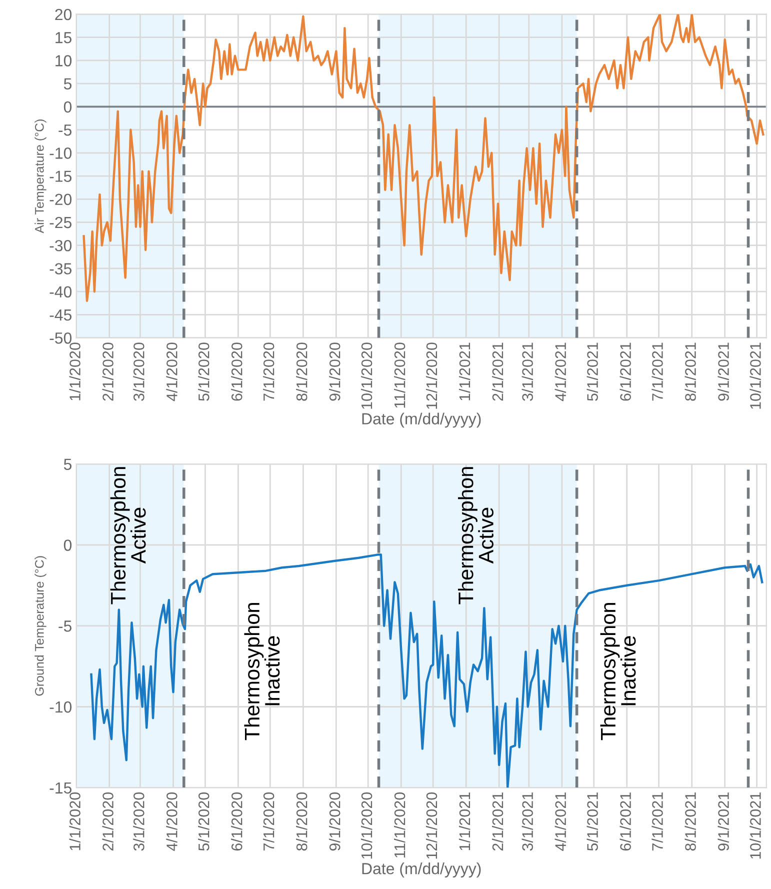 The width and height of the screenshot is (771, 889). I want to click on y-axis-title: Air Temperature (°C), so click(40, 177).